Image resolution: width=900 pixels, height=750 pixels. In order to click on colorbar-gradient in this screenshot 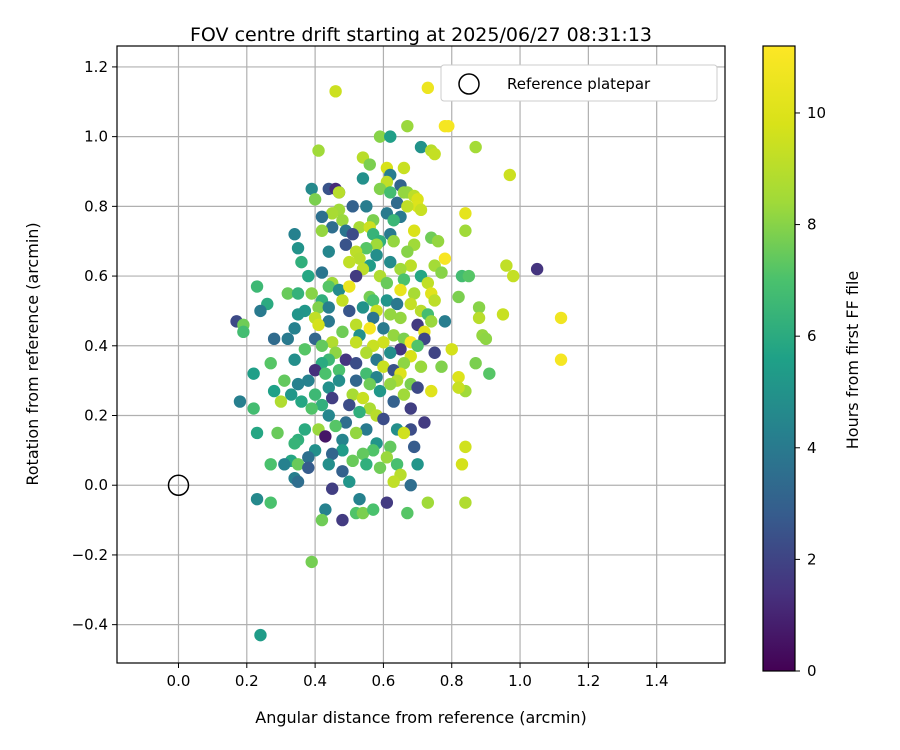, I will do `click(779, 358)`.